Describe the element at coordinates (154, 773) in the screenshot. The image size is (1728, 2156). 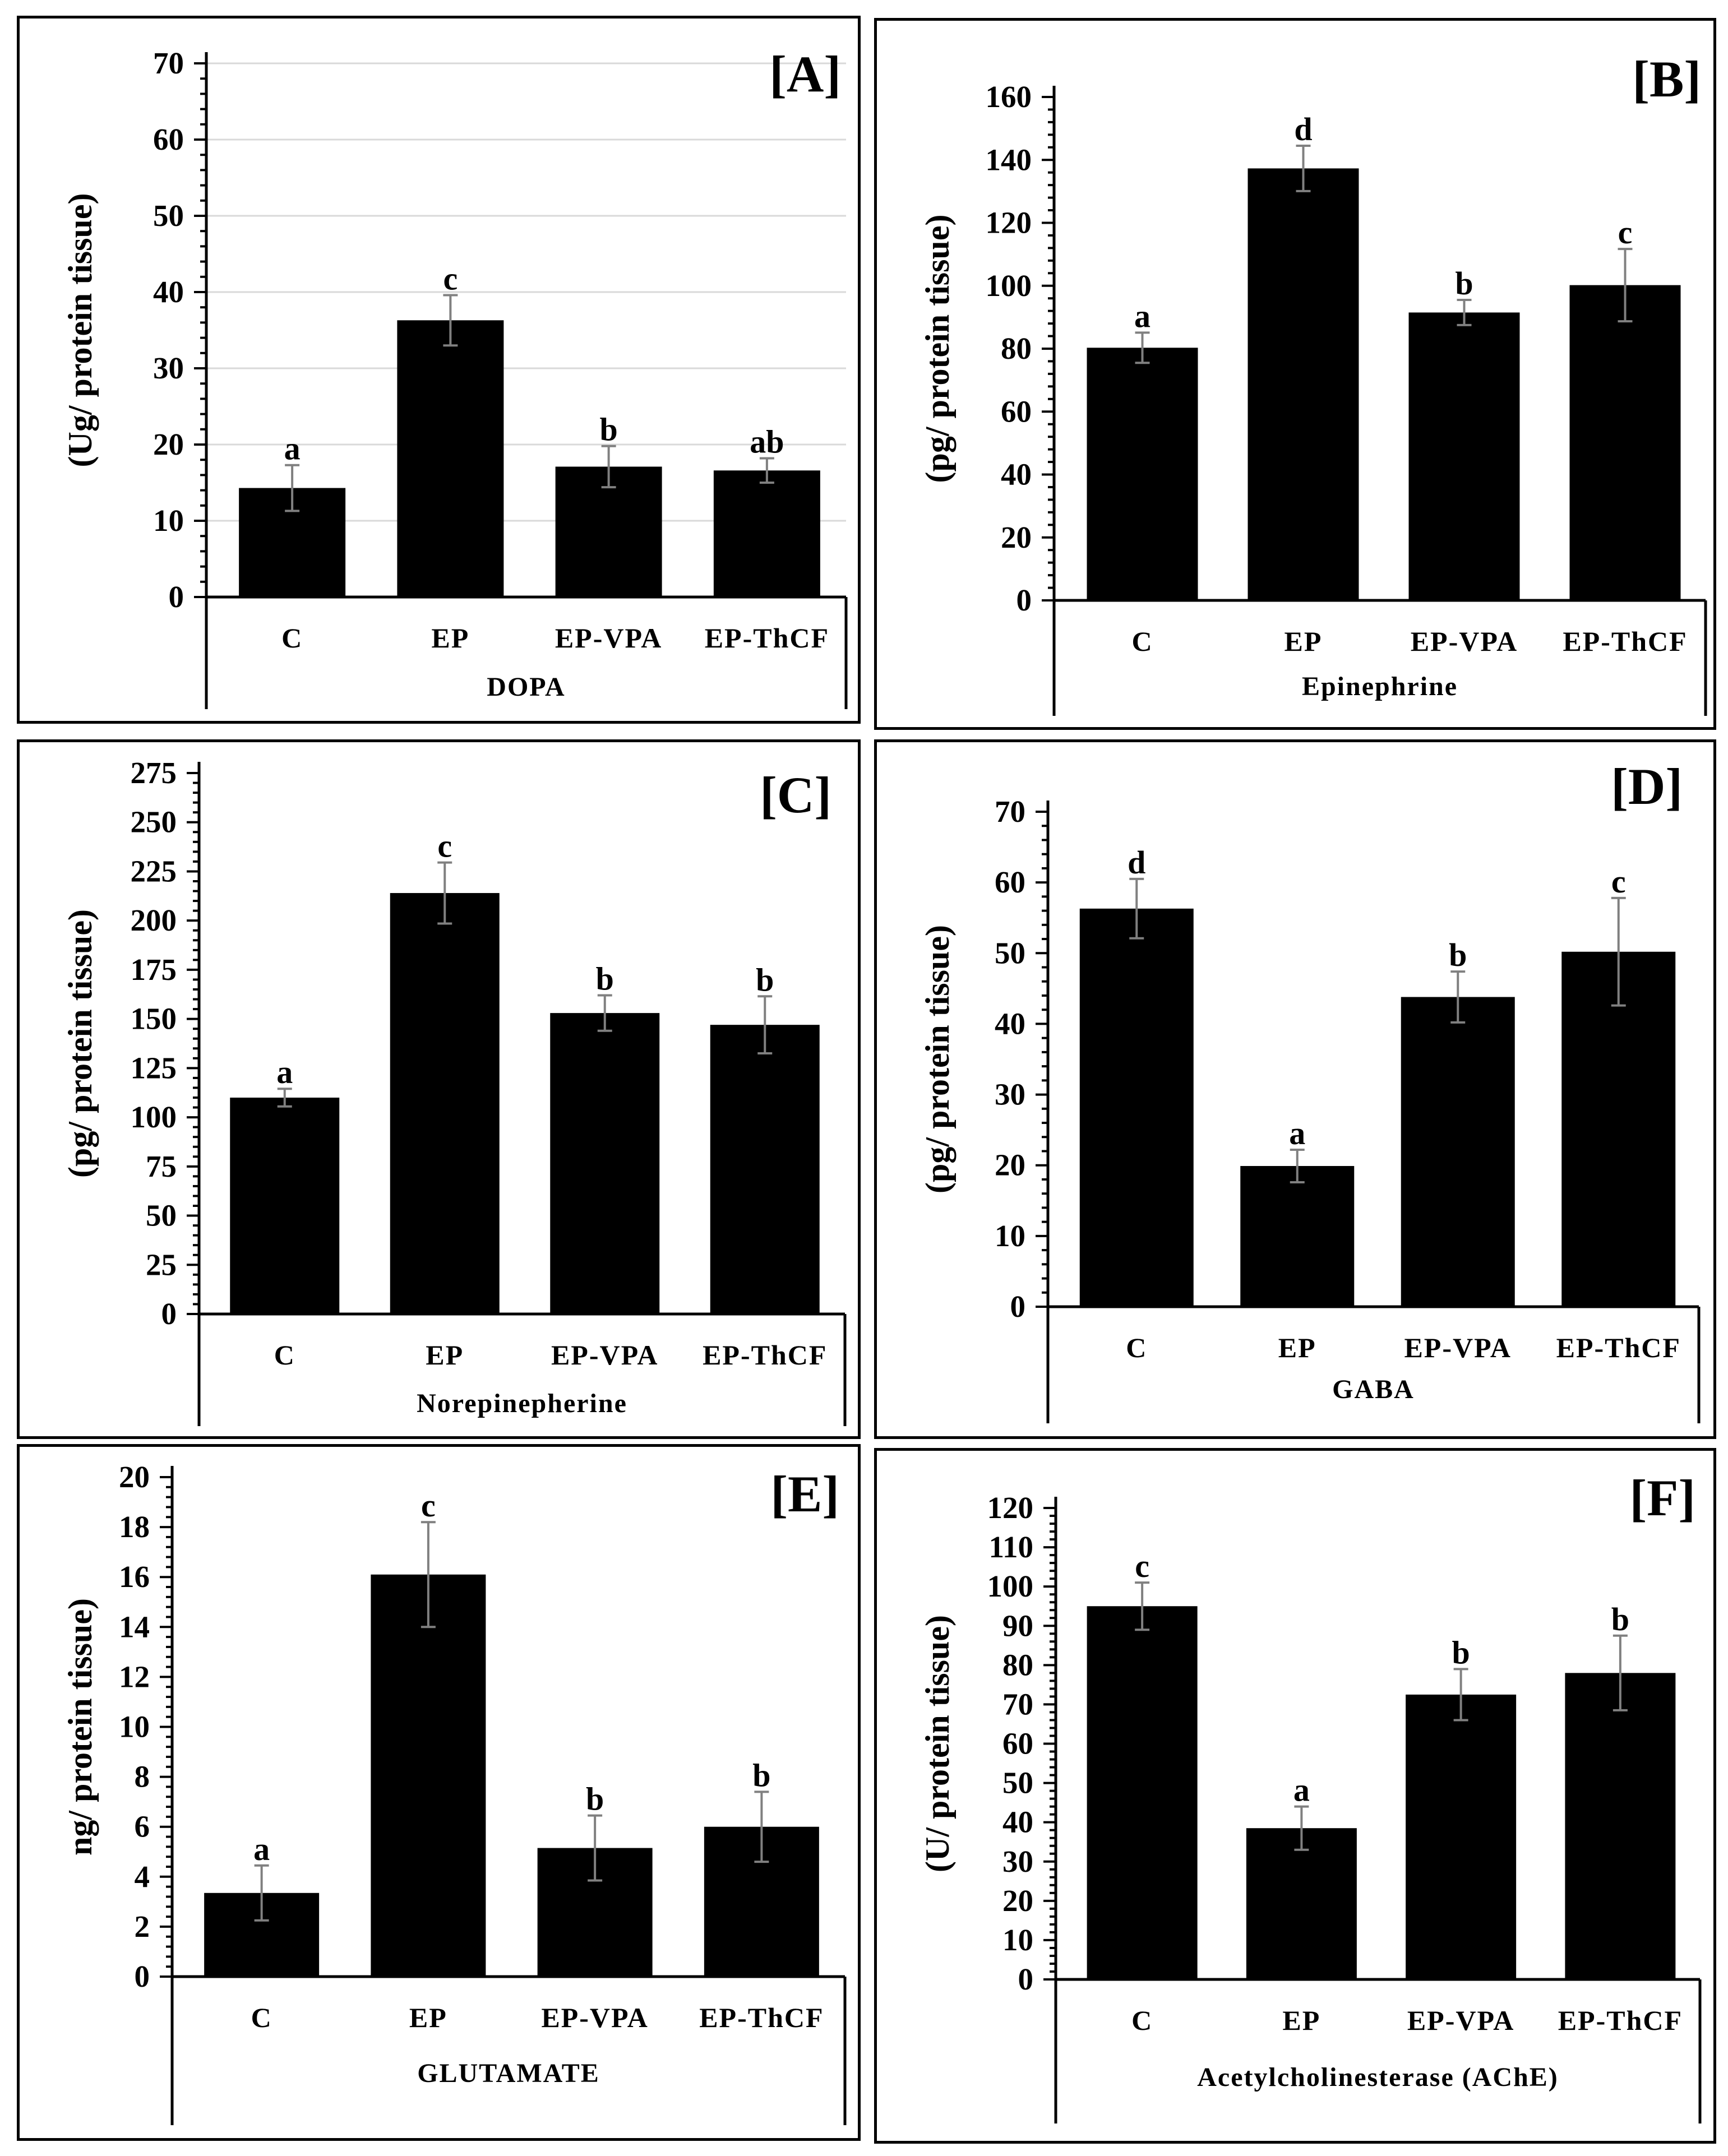
I see `y-tick-label: 275` at that location.